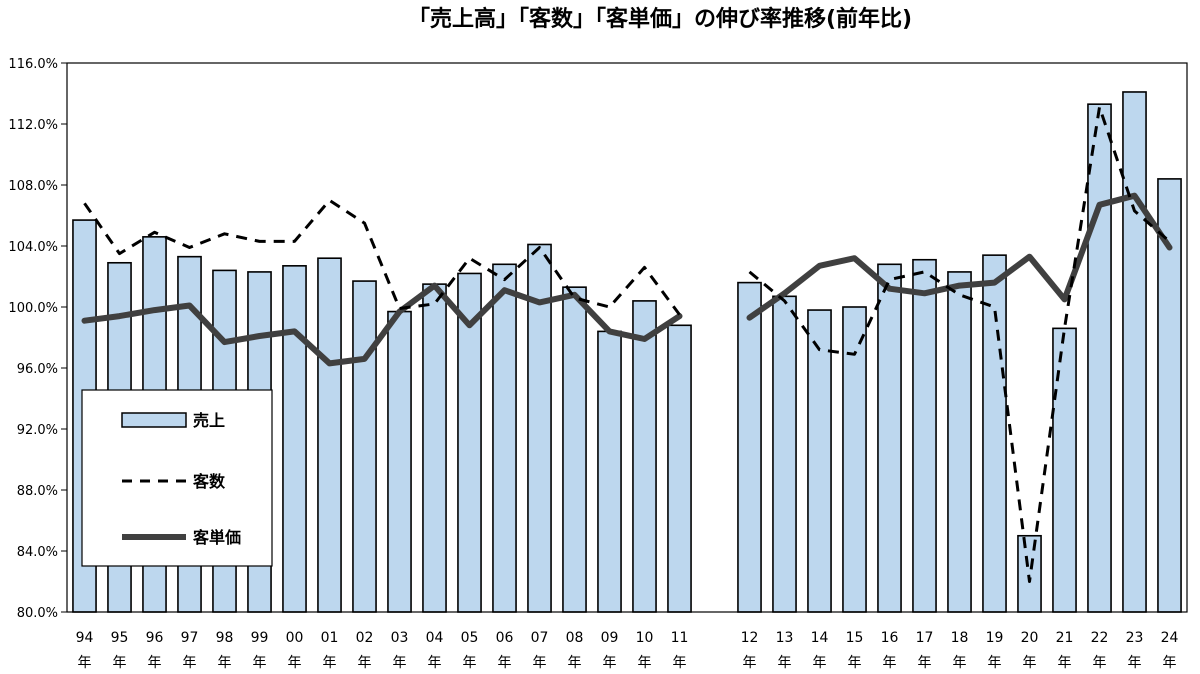 The width and height of the screenshot is (1200, 674). What do you see at coordinates (680, 638) in the screenshot?
I see `x-tick-label: 11` at bounding box center [680, 638].